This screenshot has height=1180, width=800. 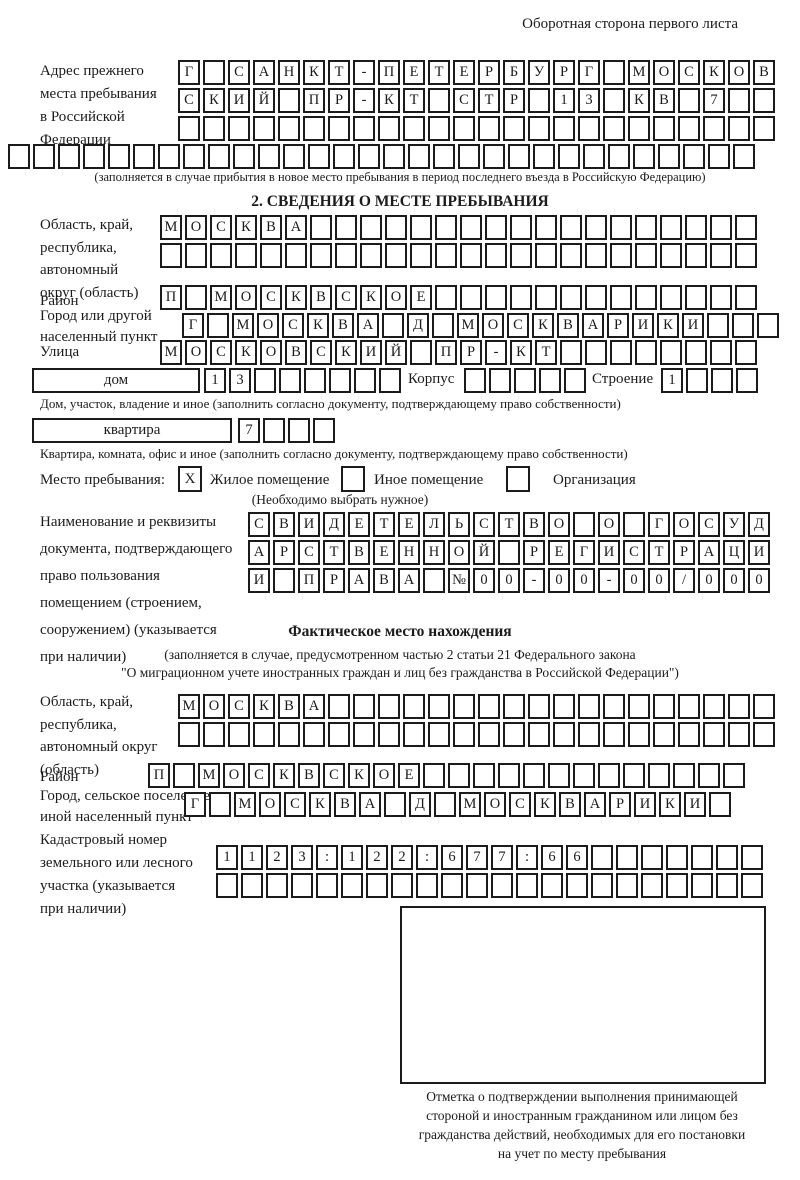 I want to click on char-cell: Й, so click(x=484, y=552).